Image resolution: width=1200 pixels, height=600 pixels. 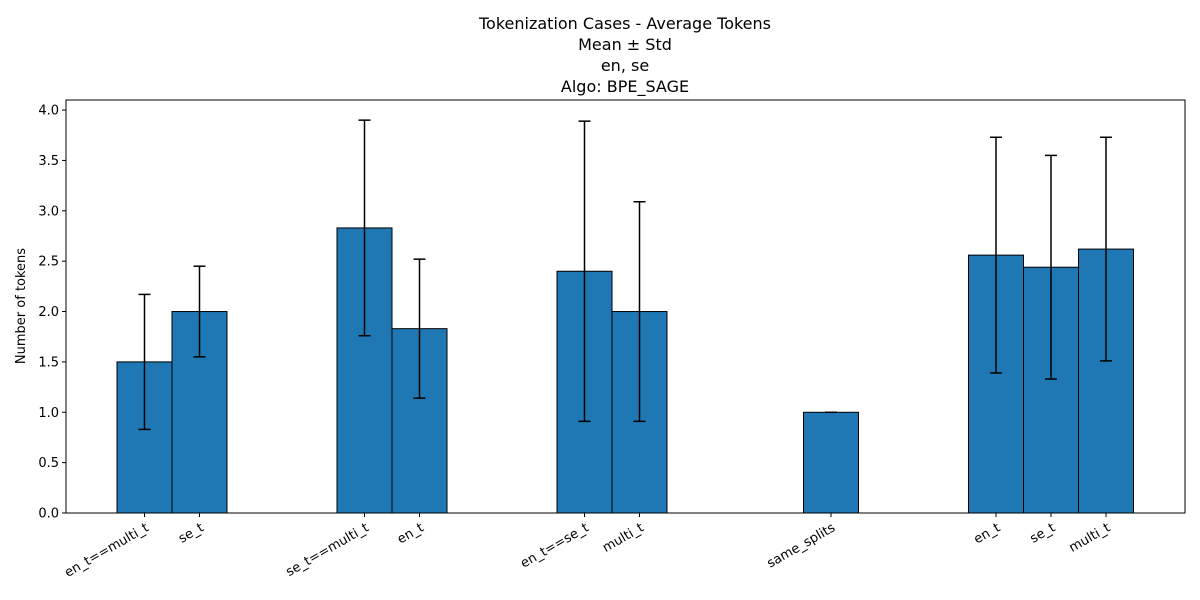 What do you see at coordinates (554, 545) in the screenshot?
I see `x-tick-label: en_t==se_t` at bounding box center [554, 545].